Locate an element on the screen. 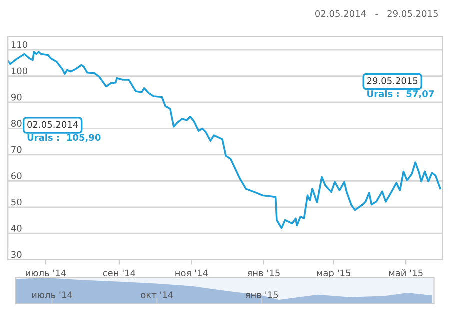 The height and width of the screenshot is (324, 450). x-tick-label: окт '14 is located at coordinates (157, 295).